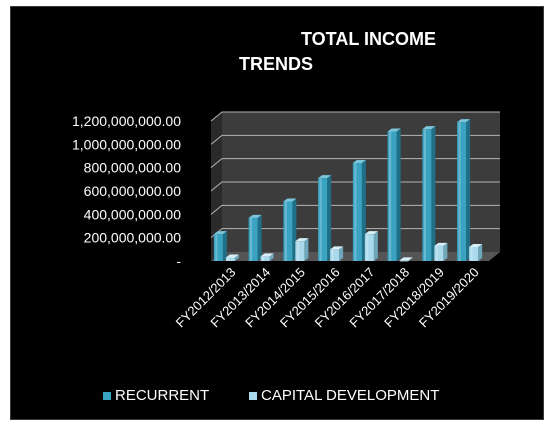 Image resolution: width=554 pixels, height=427 pixels. I want to click on y-tick-label: -, so click(178, 261).